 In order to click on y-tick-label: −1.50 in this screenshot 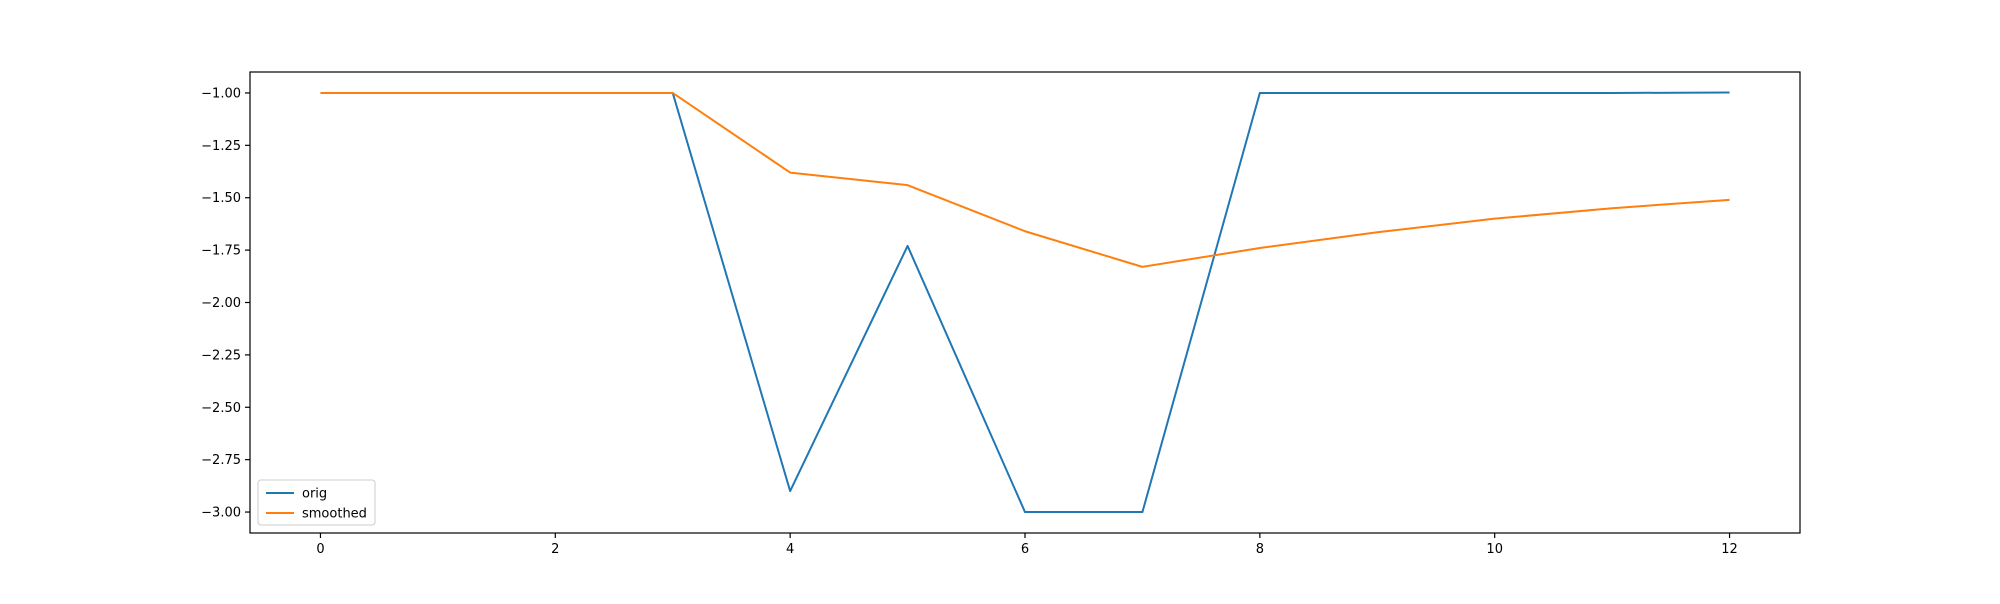, I will do `click(221, 198)`.